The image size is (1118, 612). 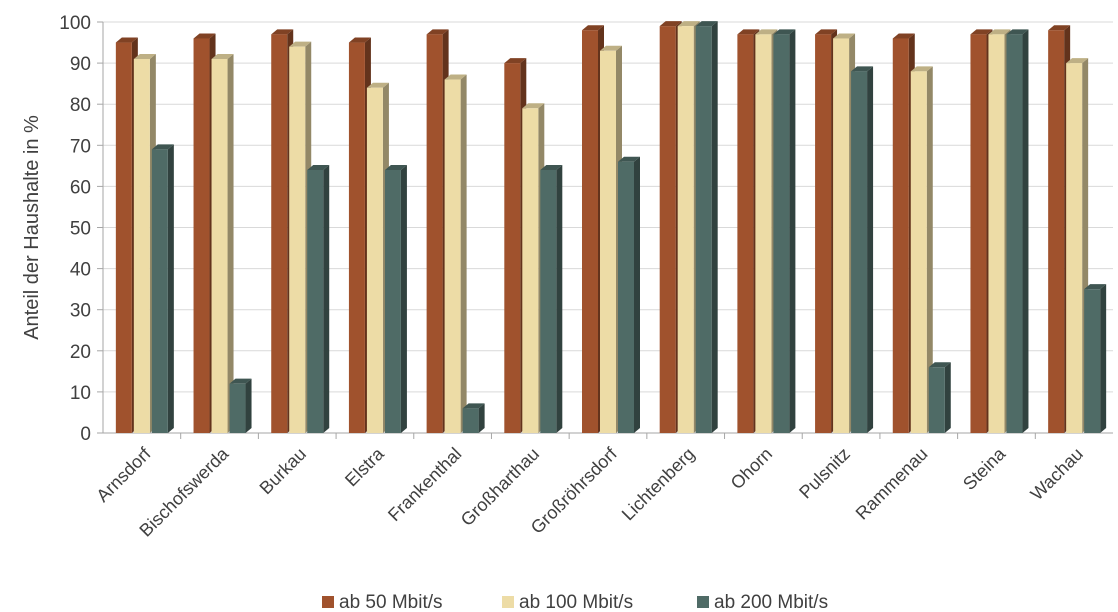 What do you see at coordinates (1057, 474) in the screenshot?
I see `x-tick-label: Wachau` at bounding box center [1057, 474].